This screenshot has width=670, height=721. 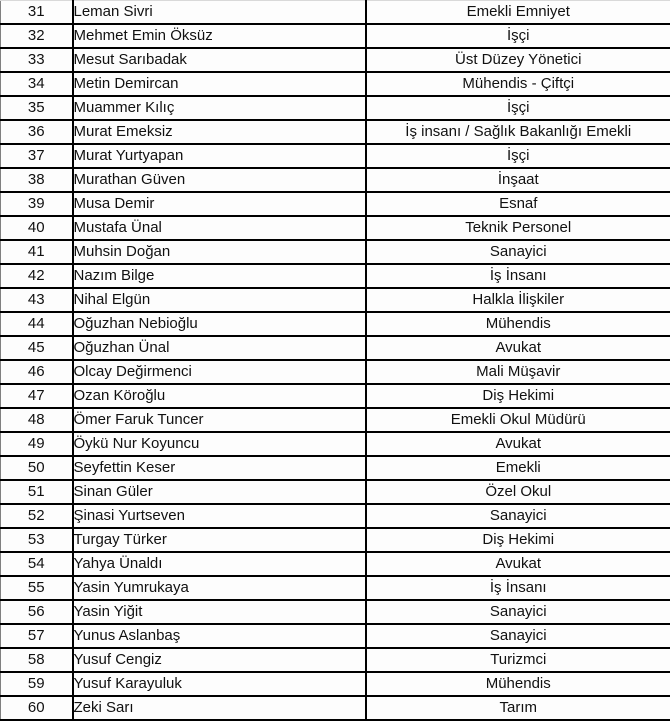 I want to click on occupation-cell: Halkla İlişkiler, so click(x=517, y=299).